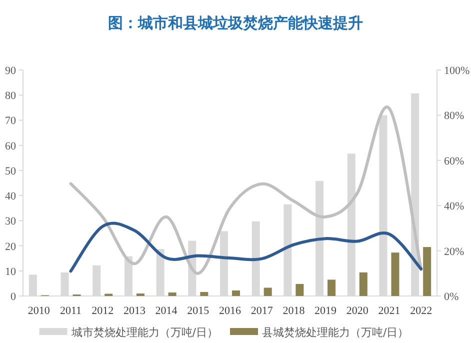  Describe the element at coordinates (10, 196) in the screenshot. I see `y-tick-label: 40` at that location.